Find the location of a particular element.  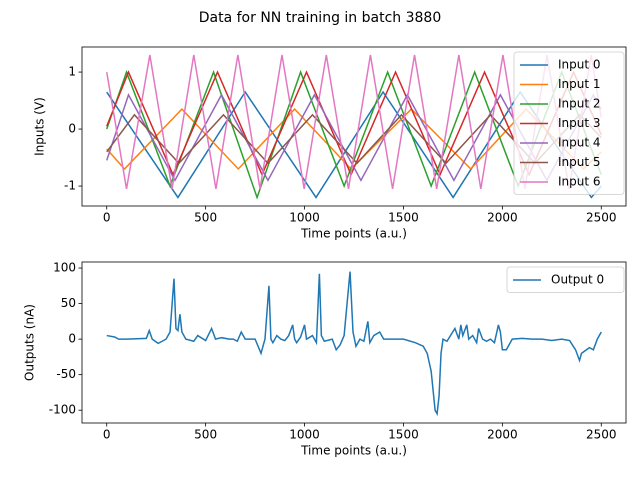

legend-label: Input 6 is located at coordinates (579, 182).